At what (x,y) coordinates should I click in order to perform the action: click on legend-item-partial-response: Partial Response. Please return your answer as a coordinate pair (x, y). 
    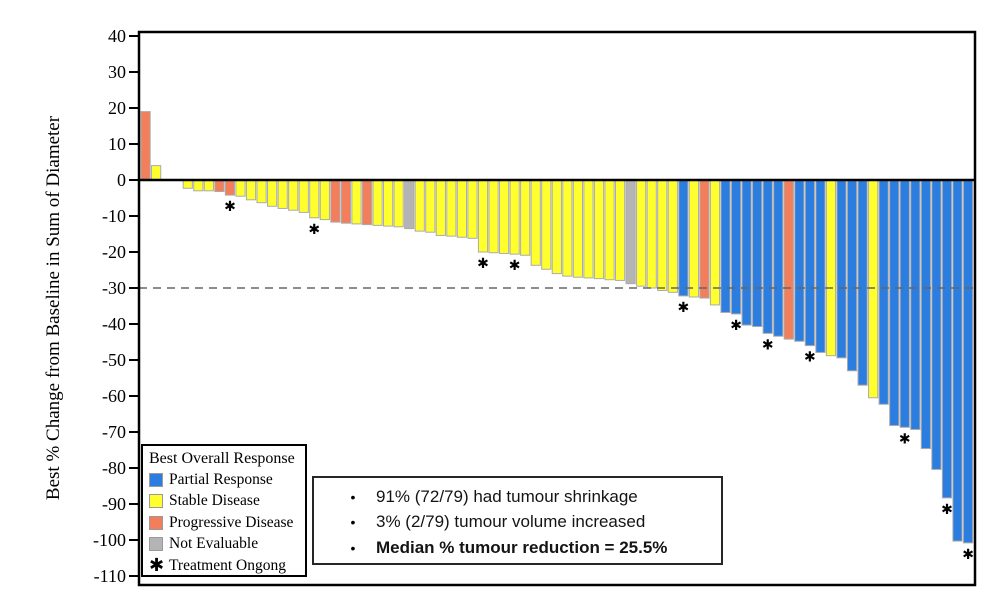
    Looking at the image, I should click on (224, 480).